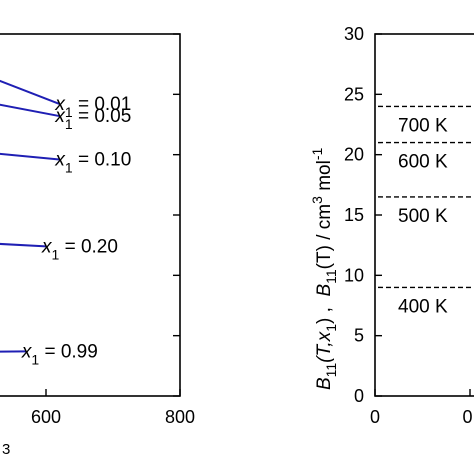  Describe the element at coordinates (423, 125) in the screenshot. I see `right-series-label-0: 700 K` at that location.